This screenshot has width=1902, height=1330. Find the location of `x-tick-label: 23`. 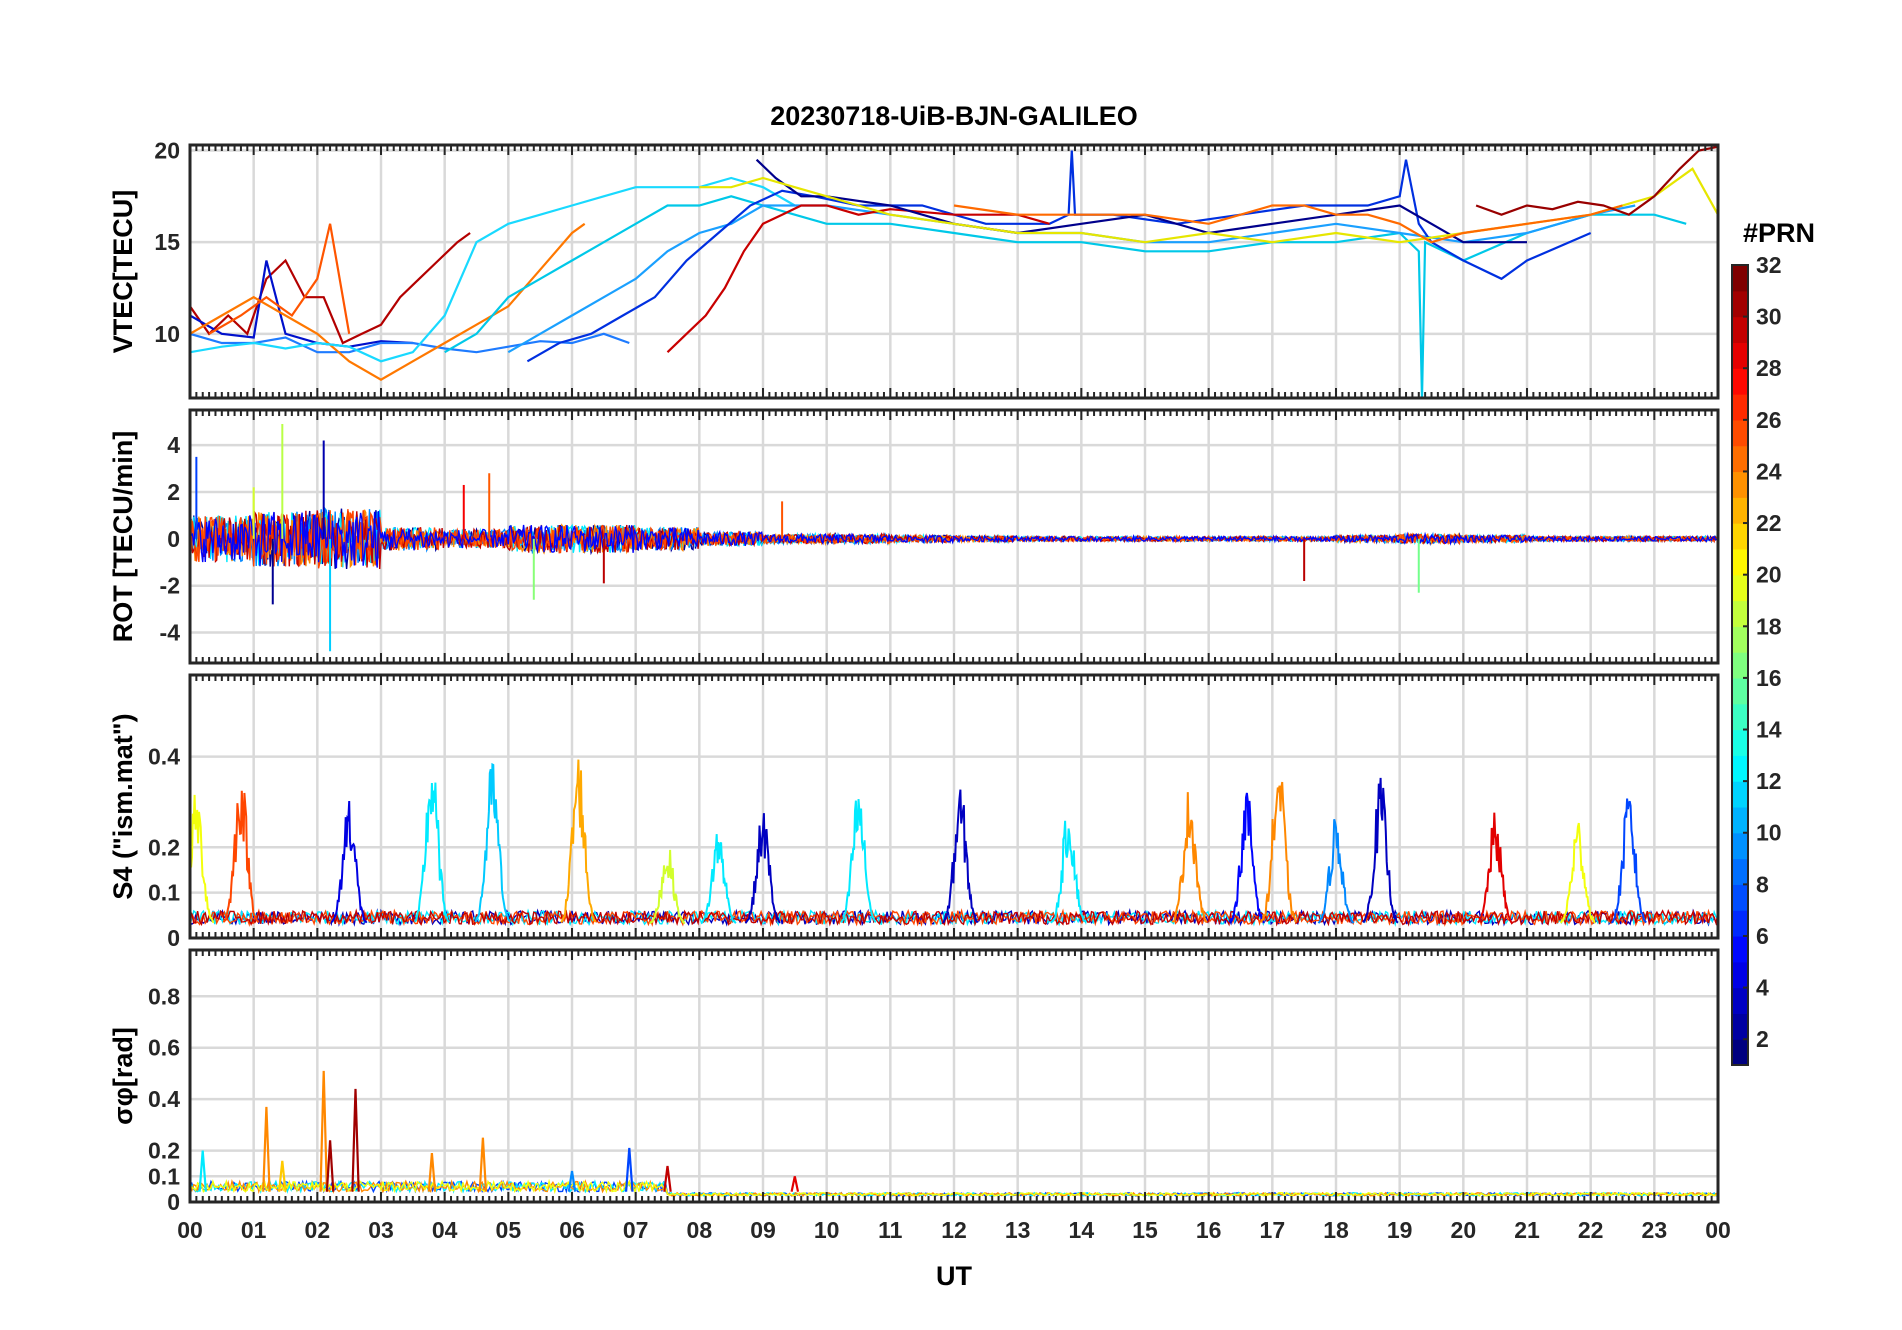

x-tick-label: 23 is located at coordinates (1655, 1230).